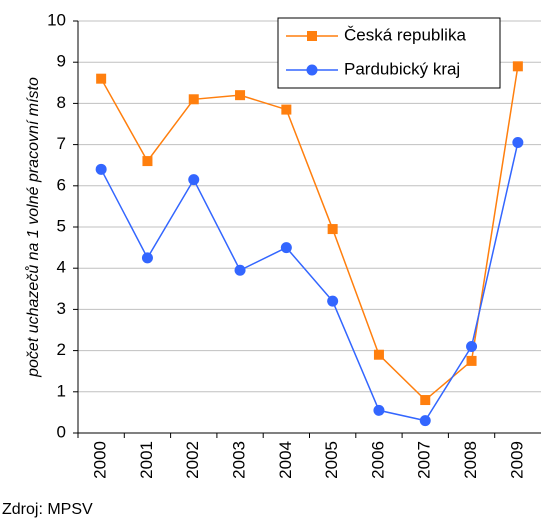 The width and height of the screenshot is (542, 523). What do you see at coordinates (61, 143) in the screenshot?
I see `y-tick-label: 7` at bounding box center [61, 143].